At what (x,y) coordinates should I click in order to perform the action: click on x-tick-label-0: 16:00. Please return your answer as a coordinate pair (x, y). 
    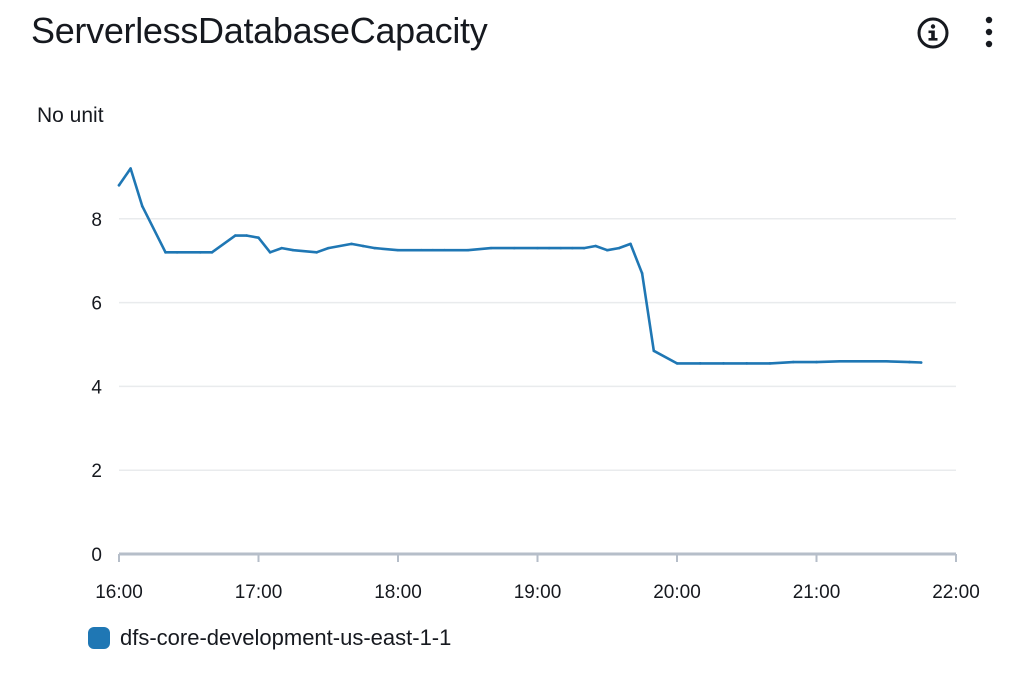
    Looking at the image, I should click on (119, 592).